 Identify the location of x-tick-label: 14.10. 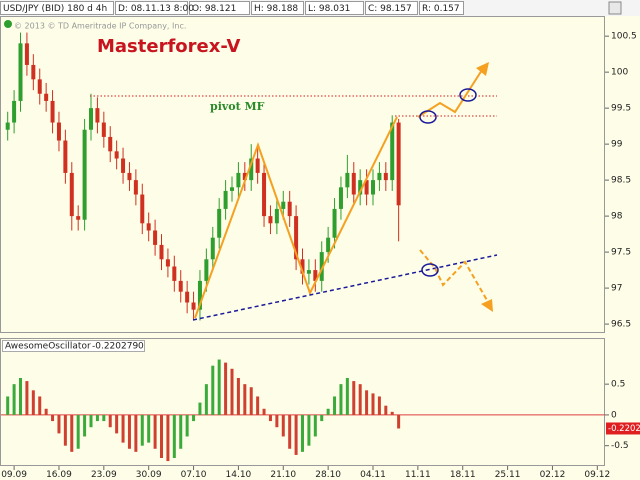
(239, 475).